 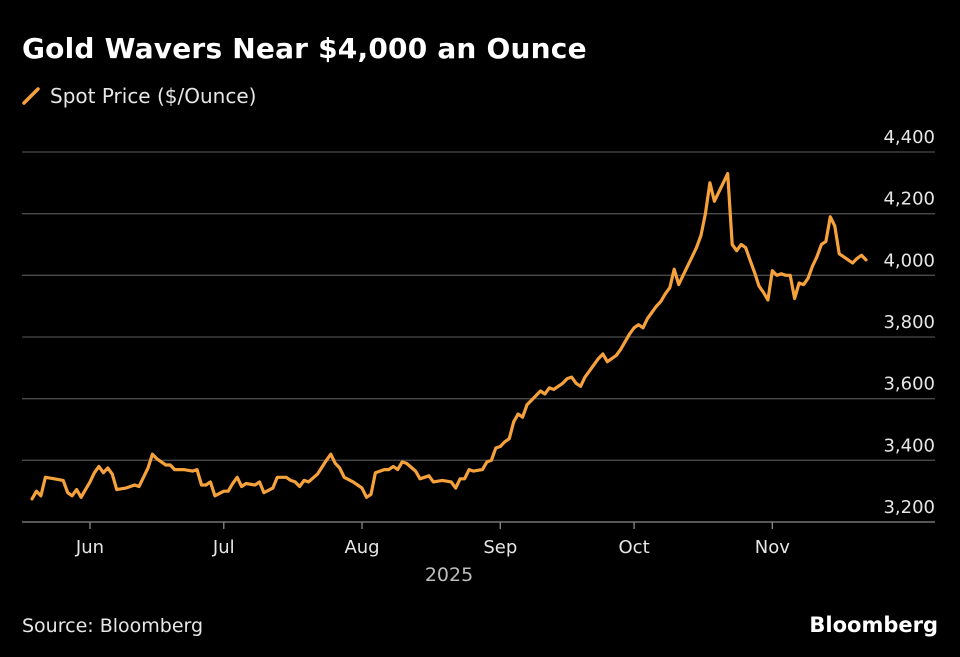 I want to click on x-tick-label: Nov, so click(x=772, y=547).